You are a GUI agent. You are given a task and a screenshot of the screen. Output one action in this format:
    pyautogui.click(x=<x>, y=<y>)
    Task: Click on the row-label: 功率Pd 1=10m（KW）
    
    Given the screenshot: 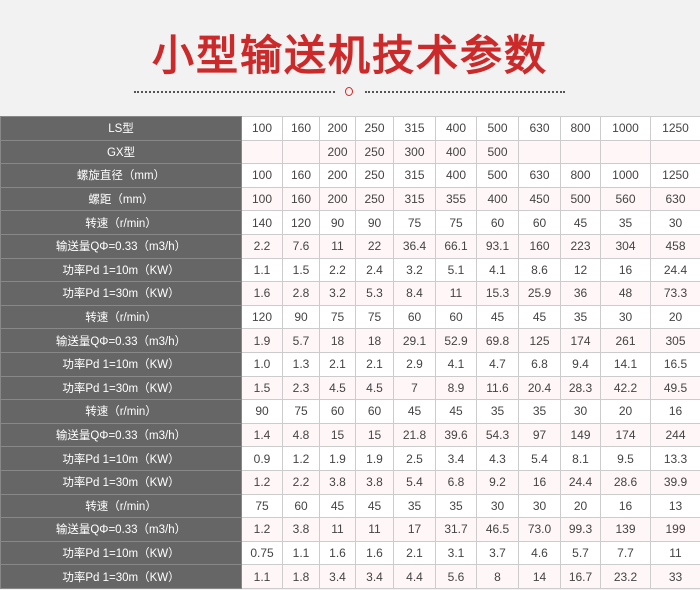 What is the action you would take?
    pyautogui.click(x=121, y=364)
    